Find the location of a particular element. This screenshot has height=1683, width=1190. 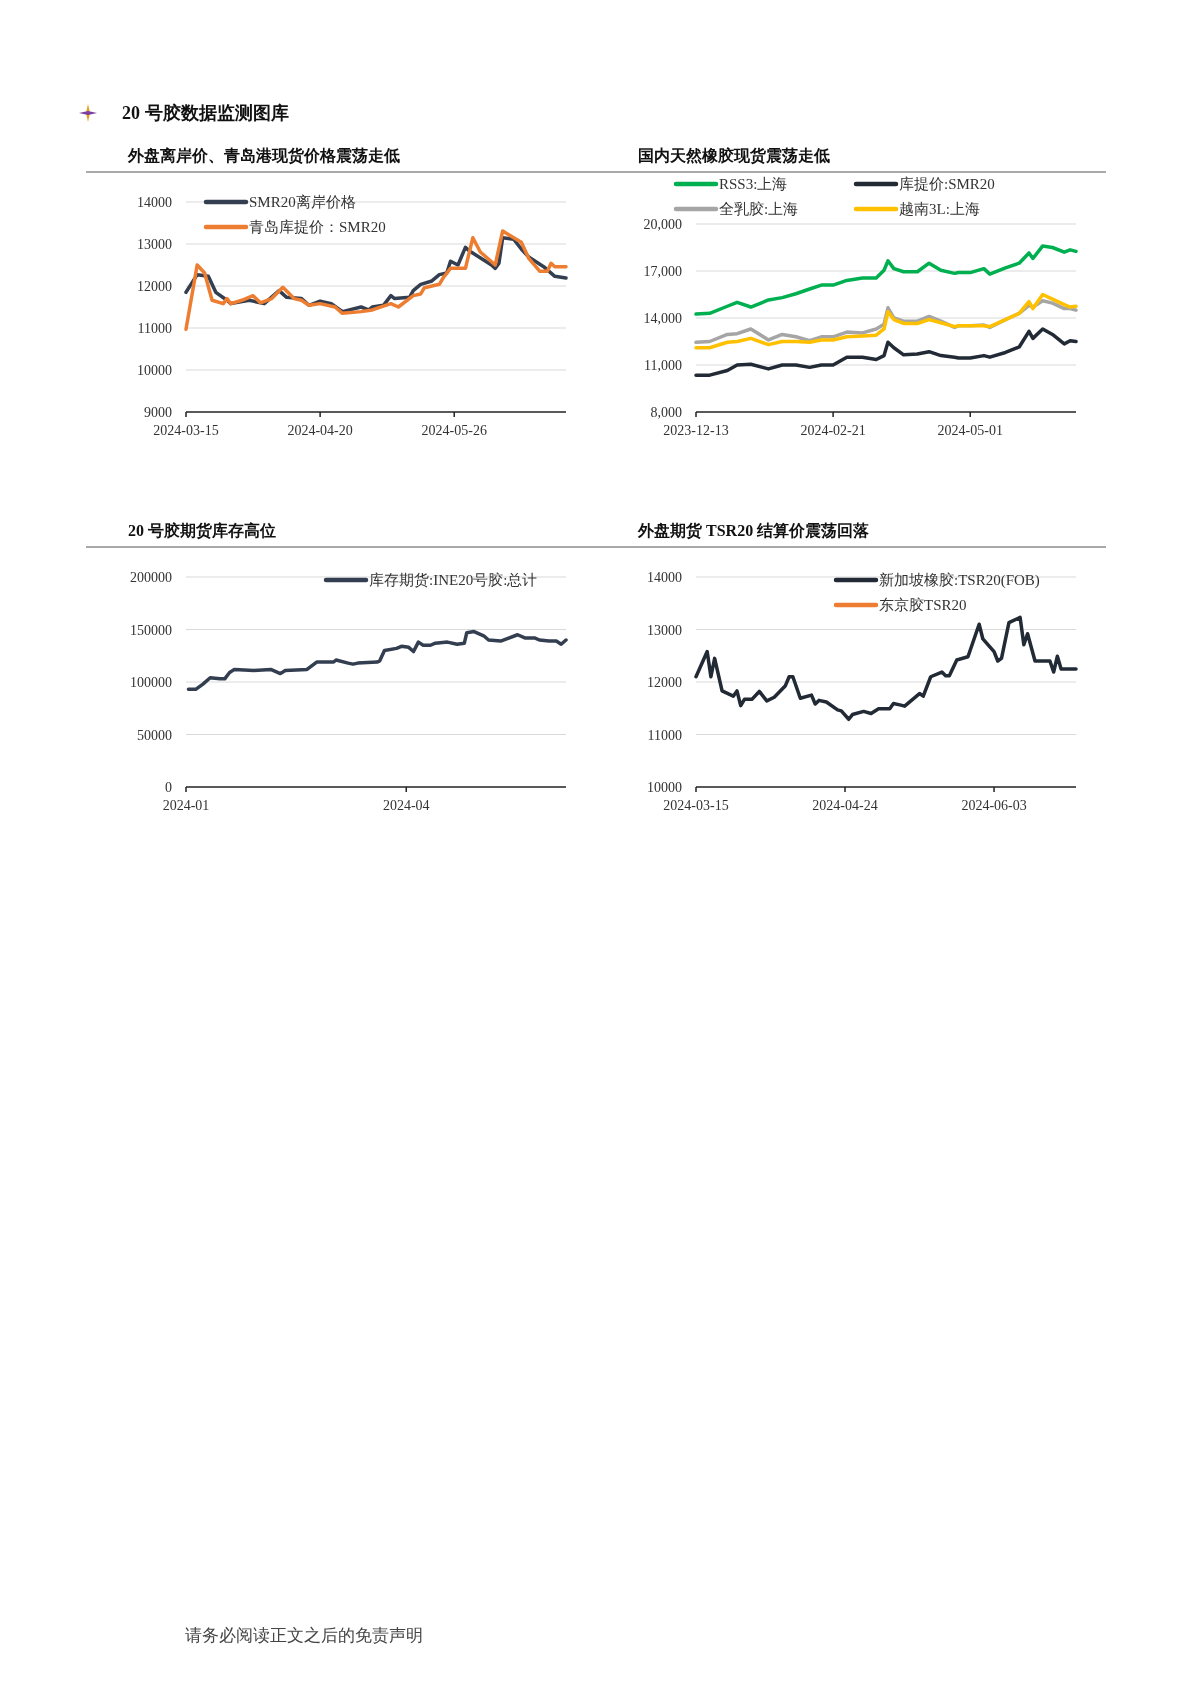

y-tick-label: 20,000 is located at coordinates (662, 224).